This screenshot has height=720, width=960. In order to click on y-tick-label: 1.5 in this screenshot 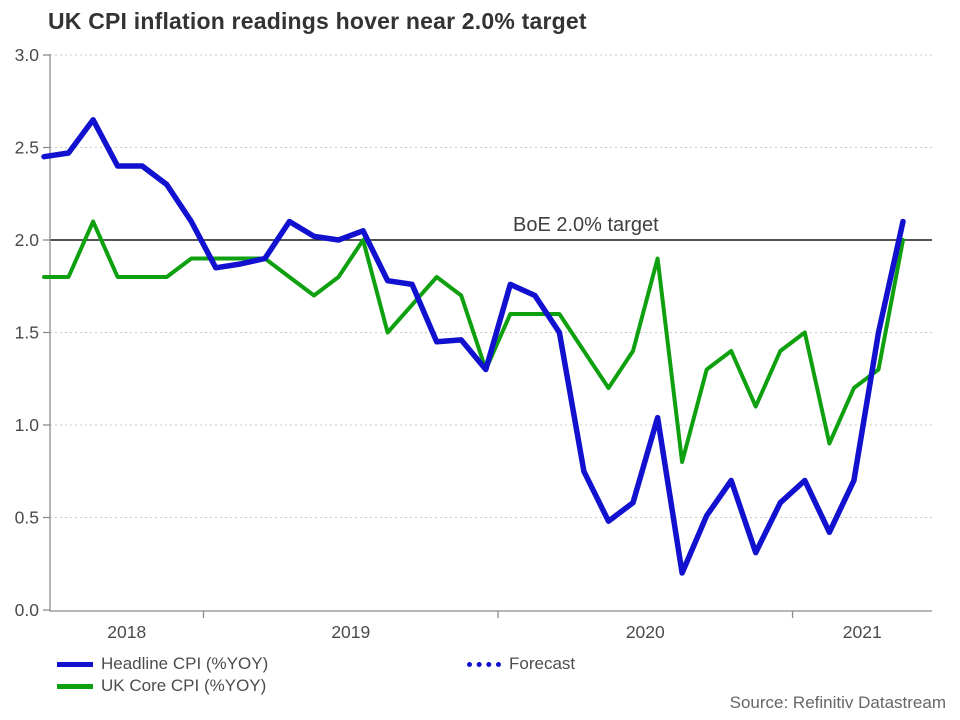, I will do `click(27, 333)`.